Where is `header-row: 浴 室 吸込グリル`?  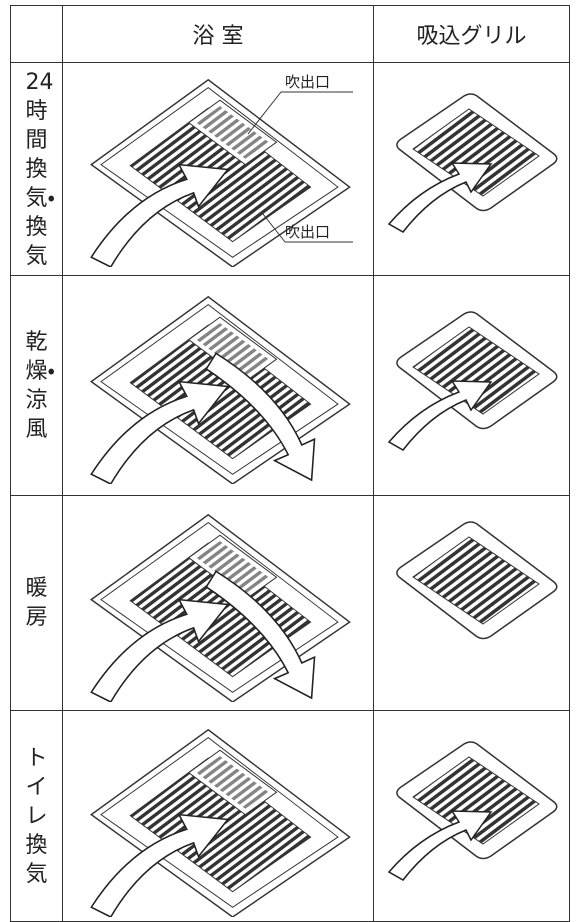
header-row: 浴 室 吸込グリル is located at coordinates (290, 34).